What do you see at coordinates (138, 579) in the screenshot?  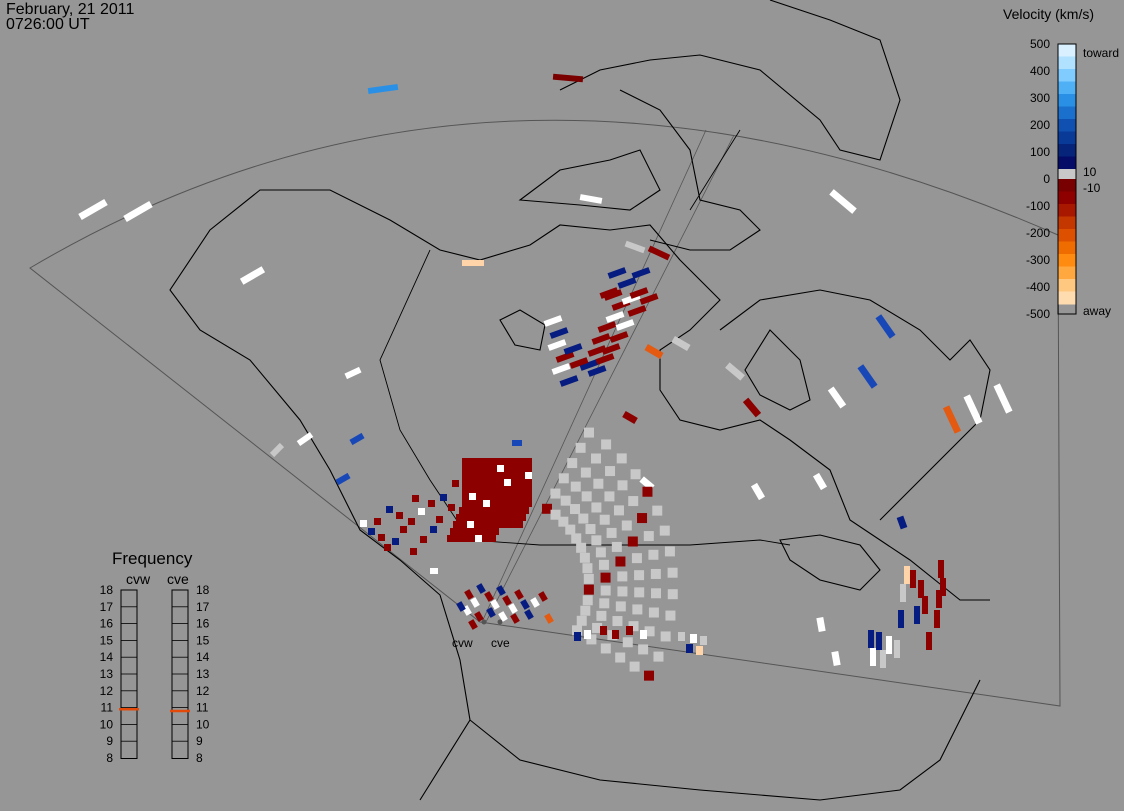 I see `freq-radar-cvw: cvw` at bounding box center [138, 579].